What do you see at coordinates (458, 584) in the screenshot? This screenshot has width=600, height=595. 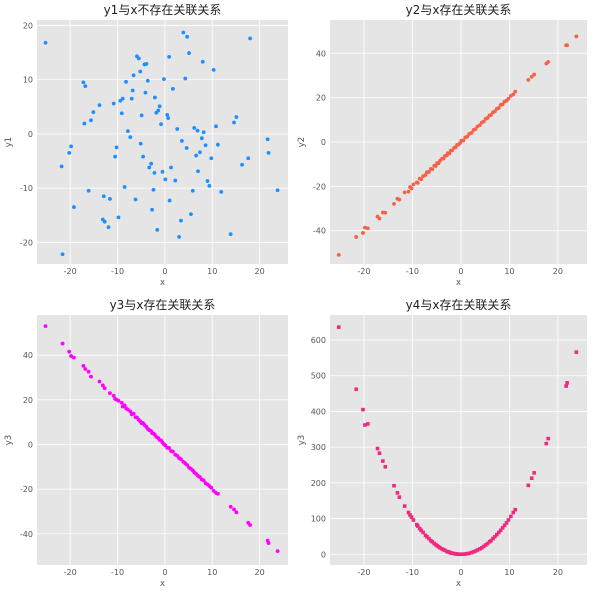 I see `x-axis-label: x` at bounding box center [458, 584].